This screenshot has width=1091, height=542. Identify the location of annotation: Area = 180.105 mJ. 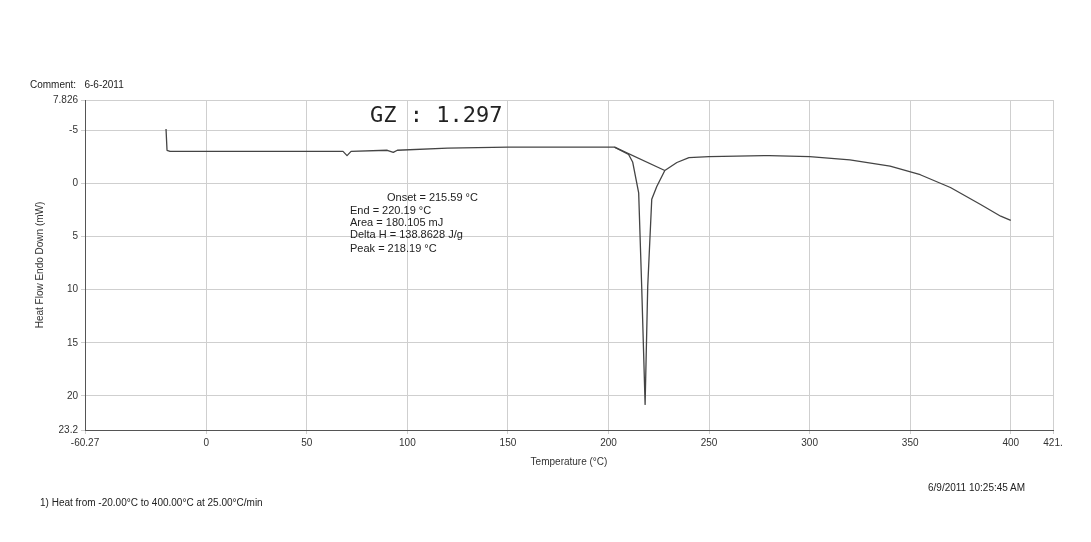
(397, 222).